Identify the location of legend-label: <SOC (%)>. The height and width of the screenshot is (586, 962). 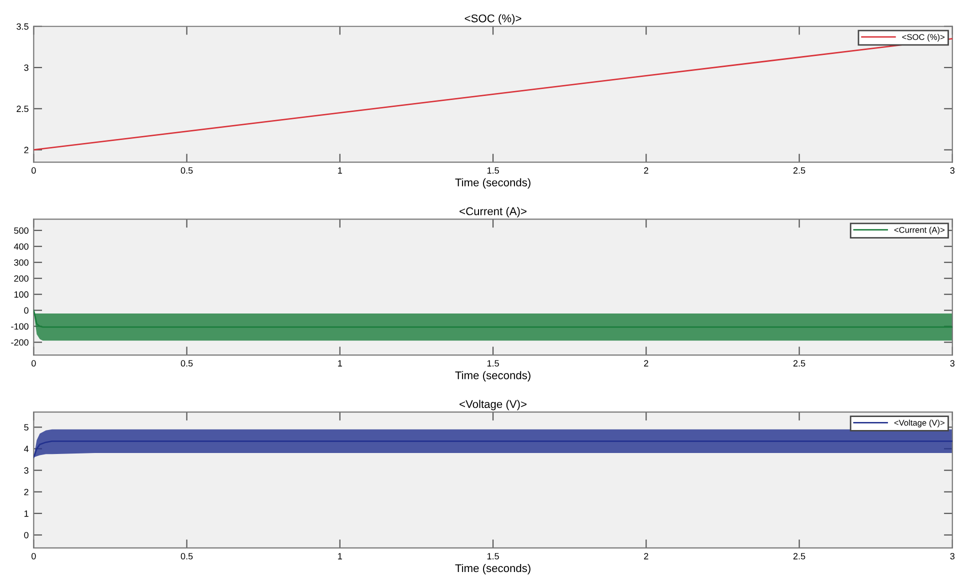
(923, 38).